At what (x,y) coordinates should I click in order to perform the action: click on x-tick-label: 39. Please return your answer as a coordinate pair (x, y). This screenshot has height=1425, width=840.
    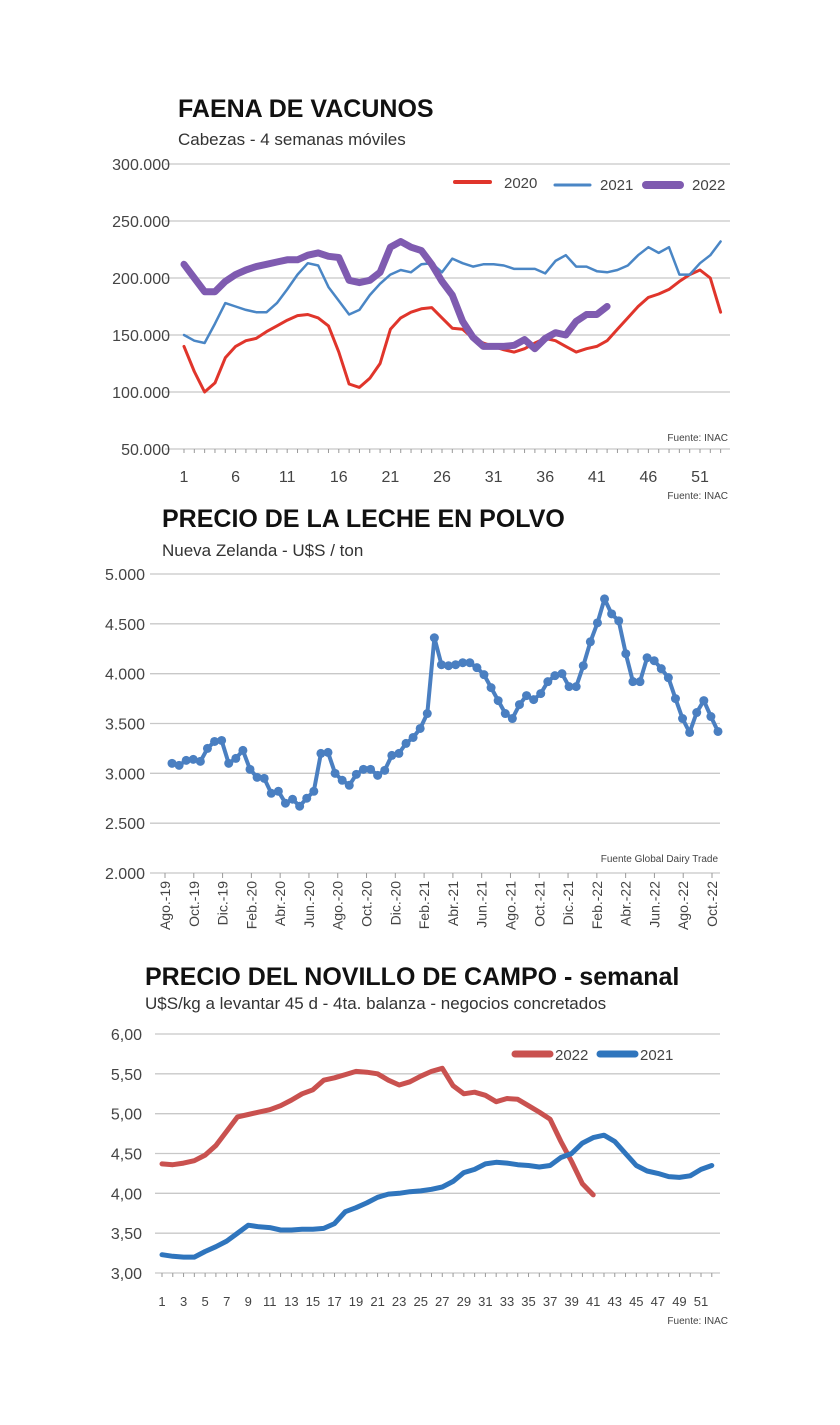
    Looking at the image, I should click on (571, 1301).